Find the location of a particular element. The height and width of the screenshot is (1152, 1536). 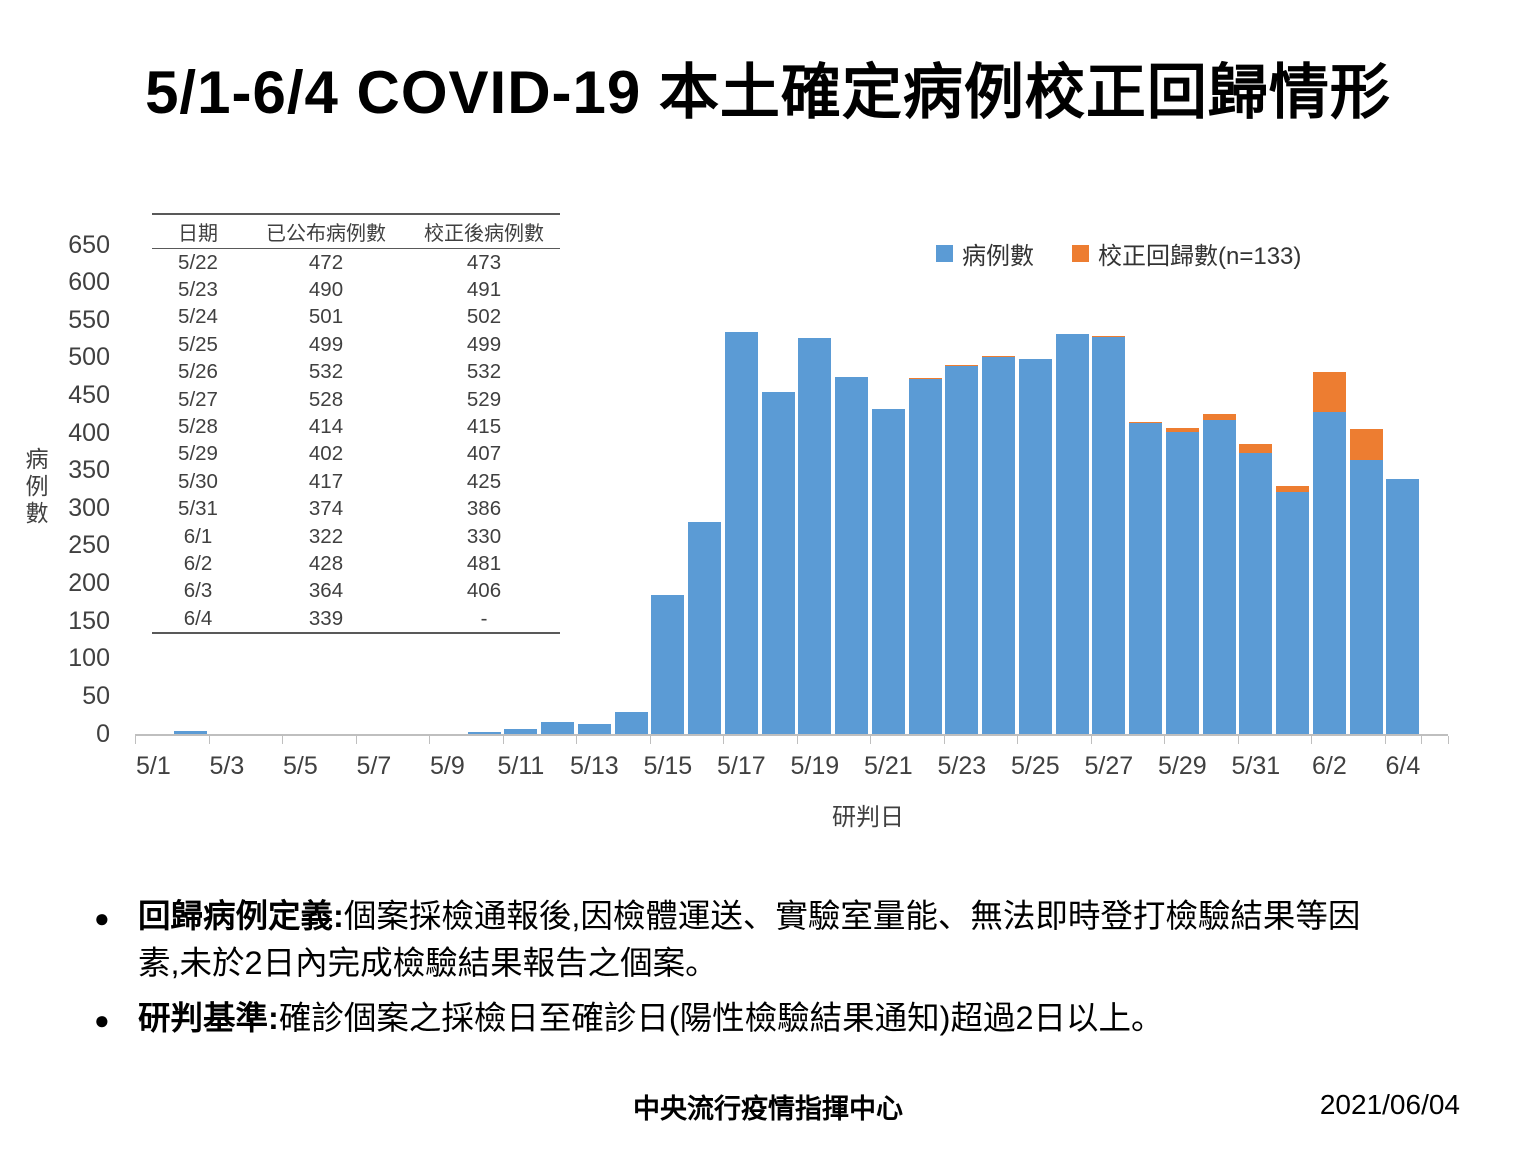

y-tick-label: 400 is located at coordinates (89, 432).